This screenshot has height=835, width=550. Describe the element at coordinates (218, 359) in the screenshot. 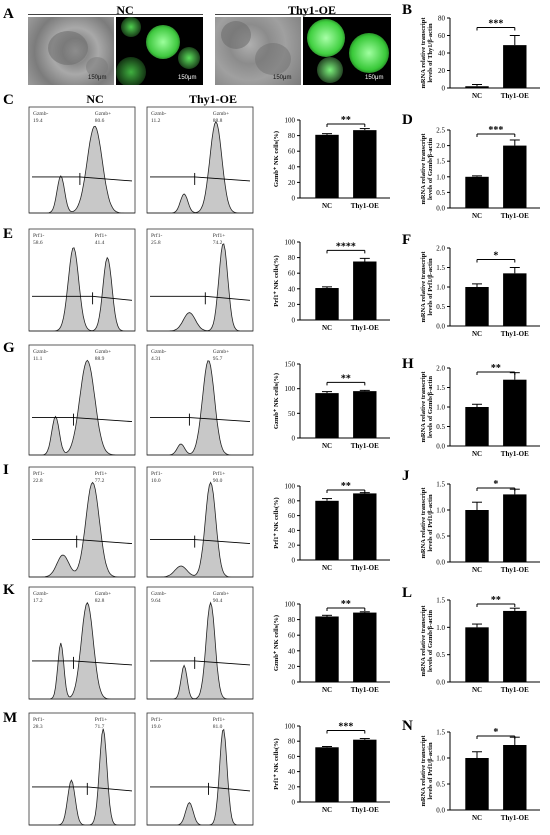

I see `gate-pos-value: 95.7` at that location.